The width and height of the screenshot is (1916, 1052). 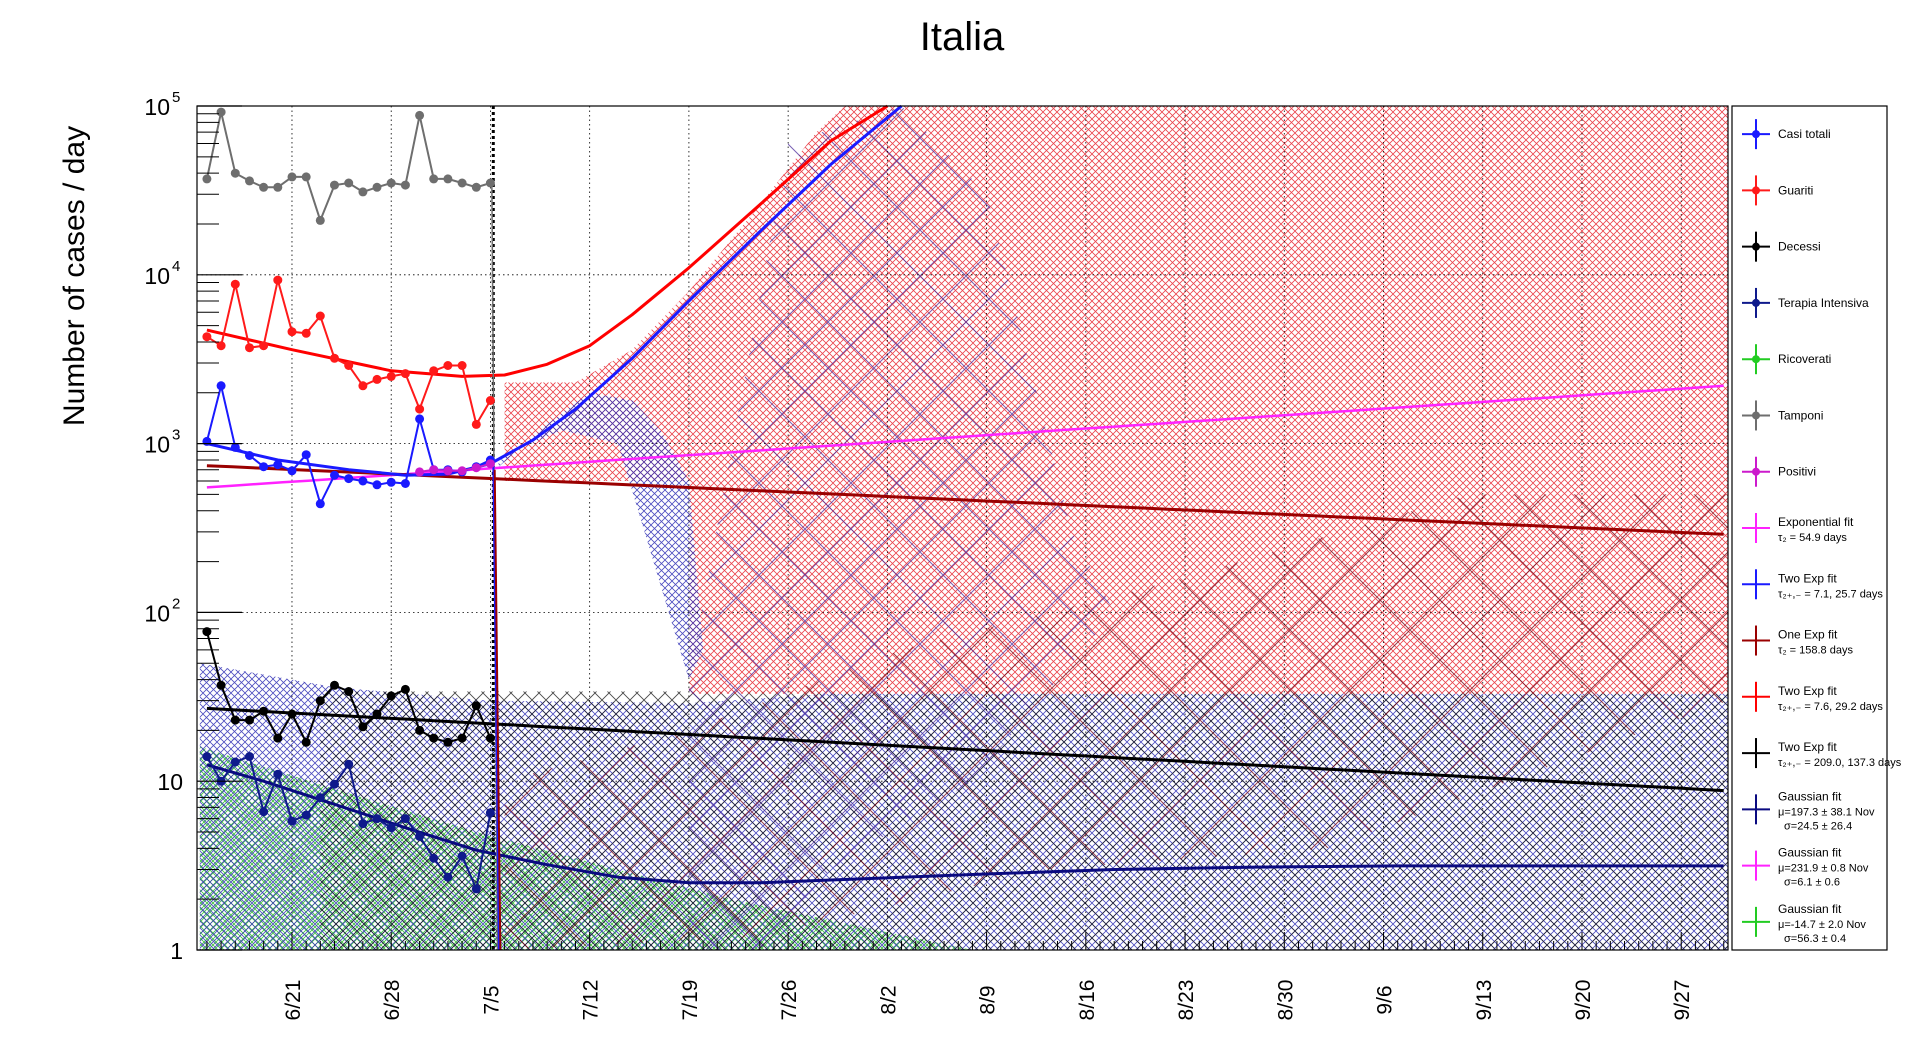 I want to click on legend-sub-1: μ=231.9 ± 0.8 Nov, so click(x=1823, y=869).